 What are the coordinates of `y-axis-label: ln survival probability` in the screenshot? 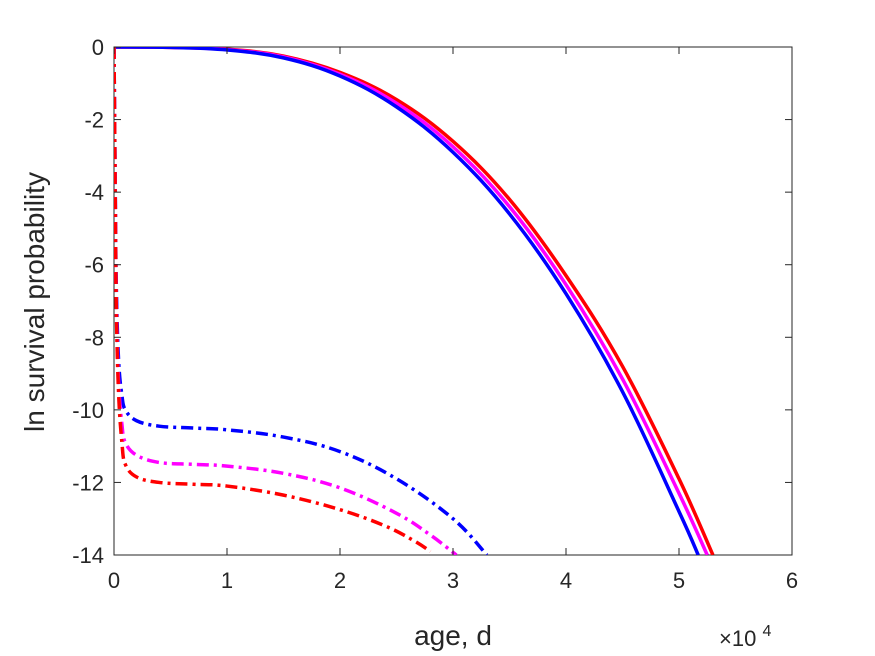 It's located at (34, 302).